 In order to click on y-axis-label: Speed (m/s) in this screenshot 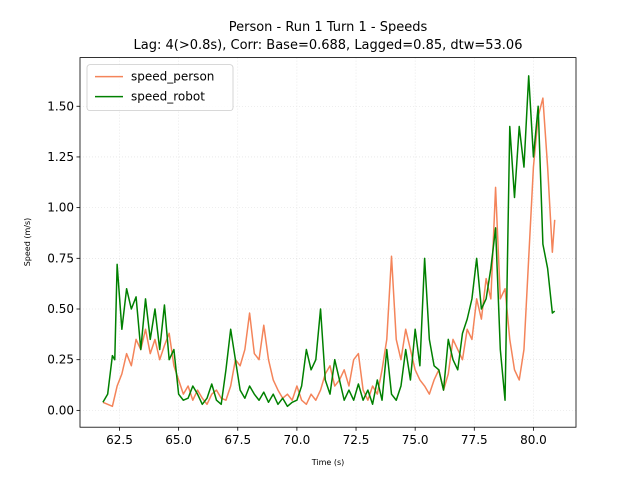, I will do `click(27, 242)`.